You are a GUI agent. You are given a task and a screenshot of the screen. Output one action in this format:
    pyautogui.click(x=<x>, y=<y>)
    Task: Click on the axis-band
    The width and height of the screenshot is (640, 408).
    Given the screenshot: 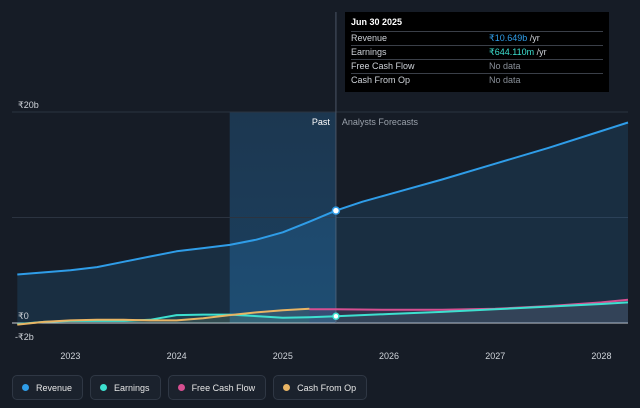 What is the action you would take?
    pyautogui.click(x=320, y=334)
    